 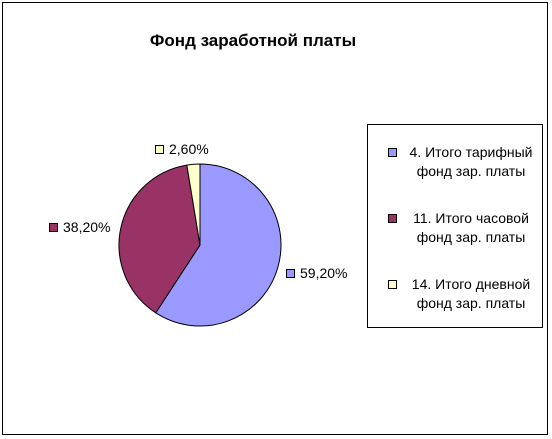 I want to click on pie-slice-tariff, so click(x=218, y=245).